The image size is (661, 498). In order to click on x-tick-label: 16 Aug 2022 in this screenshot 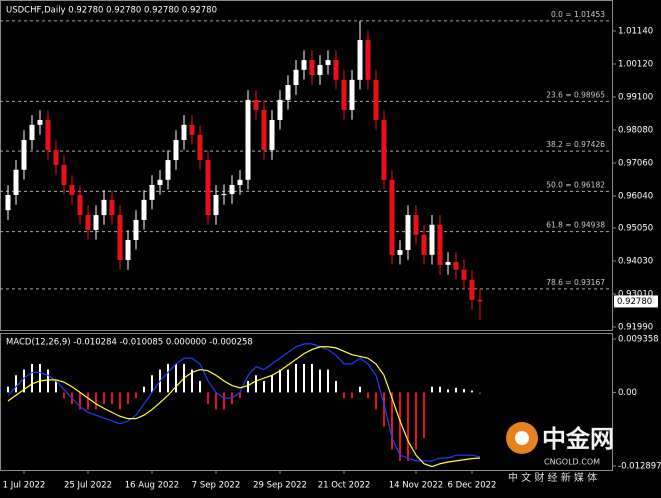, I will do `click(152, 486)`.